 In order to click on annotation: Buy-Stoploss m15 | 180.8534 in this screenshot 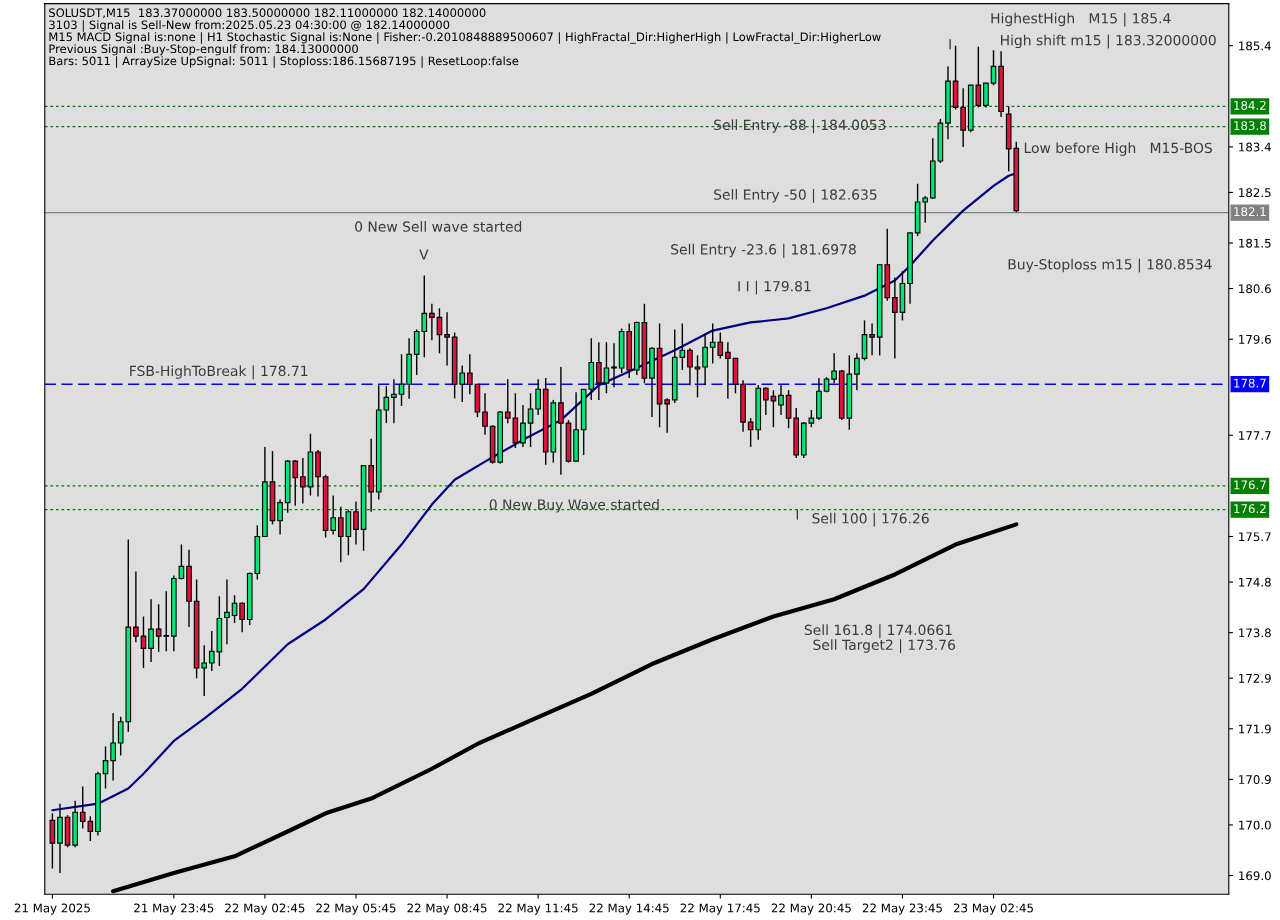, I will do `click(1110, 265)`.